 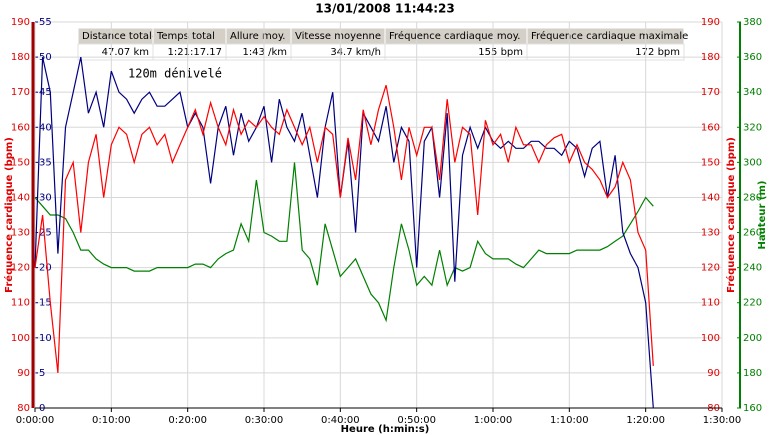 I want to click on table-cell, so click(x=605, y=52).